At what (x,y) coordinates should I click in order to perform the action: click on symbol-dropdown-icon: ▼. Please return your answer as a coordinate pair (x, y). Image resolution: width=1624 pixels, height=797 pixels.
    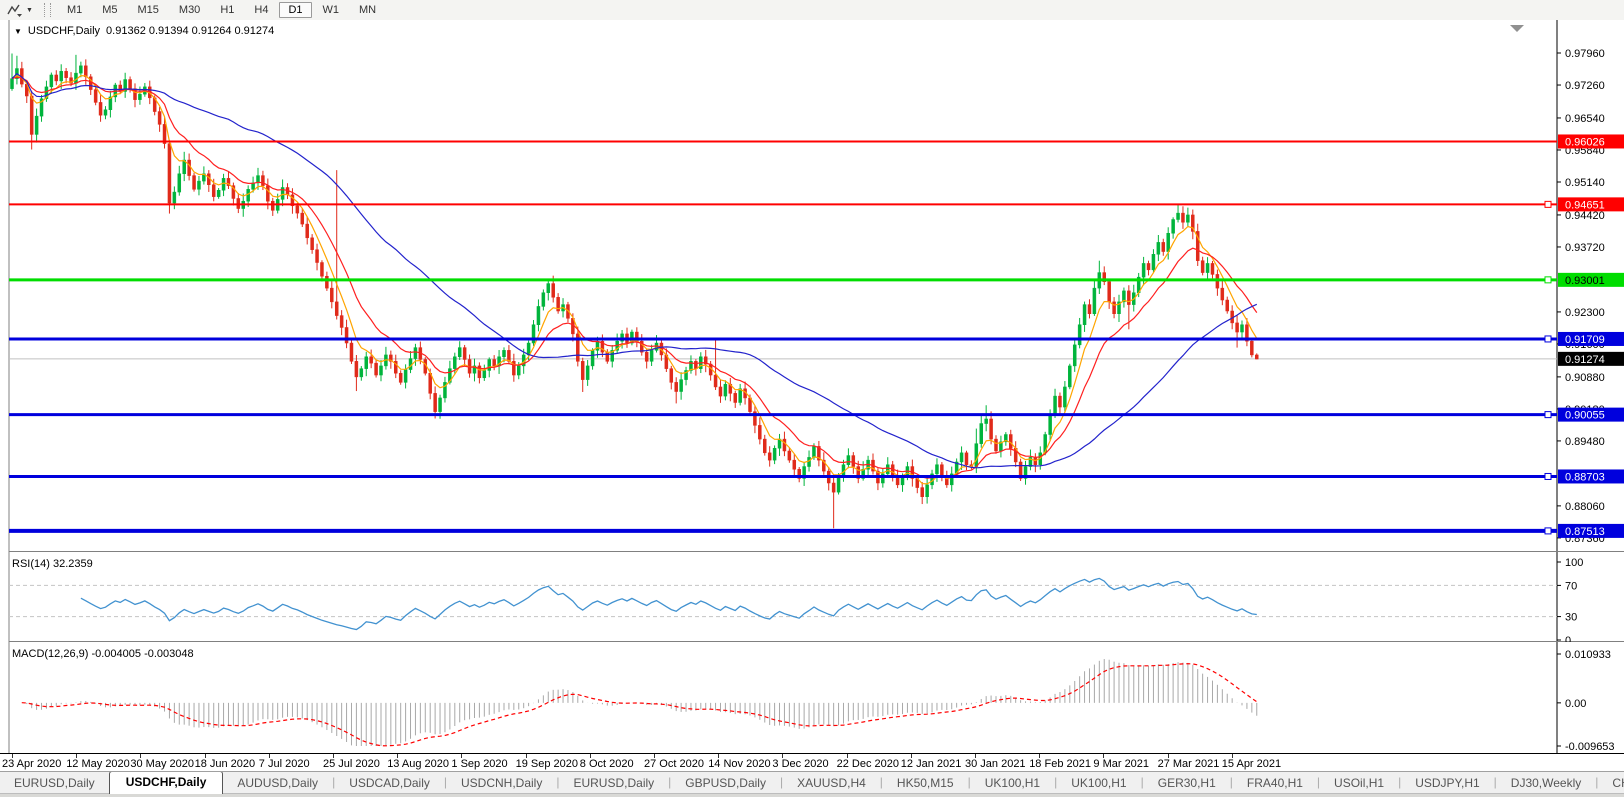
    Looking at the image, I should click on (18, 31).